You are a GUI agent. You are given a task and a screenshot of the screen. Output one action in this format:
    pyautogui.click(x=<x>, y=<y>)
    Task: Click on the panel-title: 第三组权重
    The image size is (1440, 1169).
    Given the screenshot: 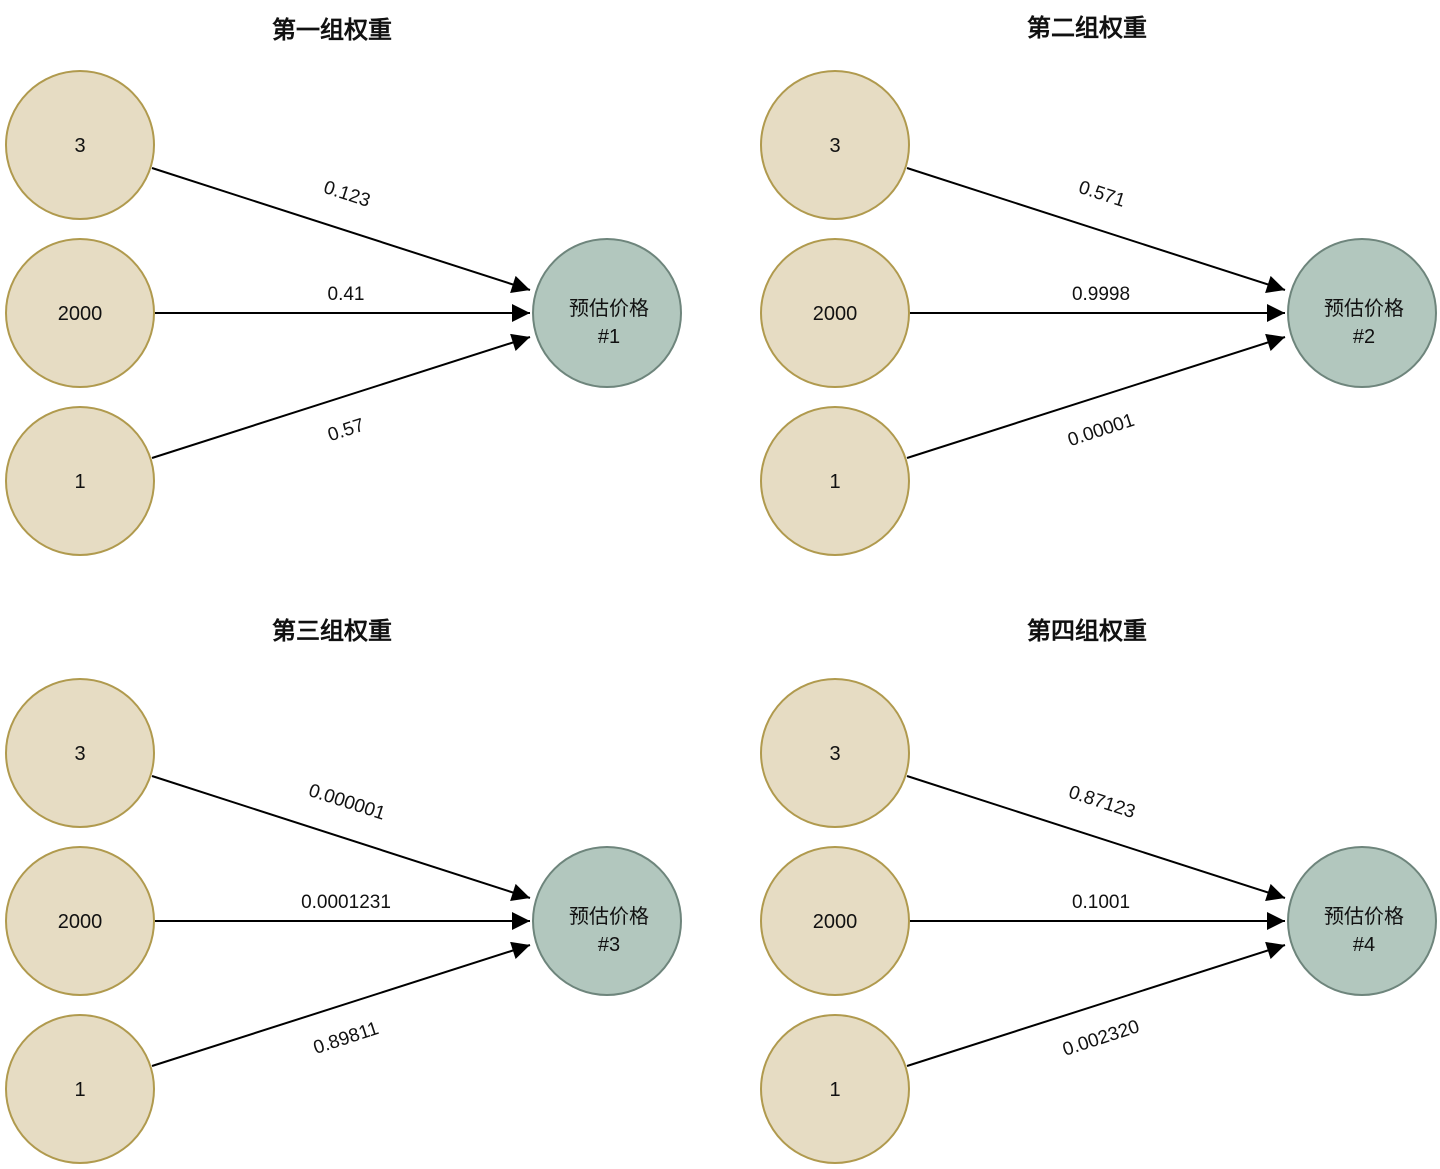 What is the action you would take?
    pyautogui.click(x=332, y=631)
    